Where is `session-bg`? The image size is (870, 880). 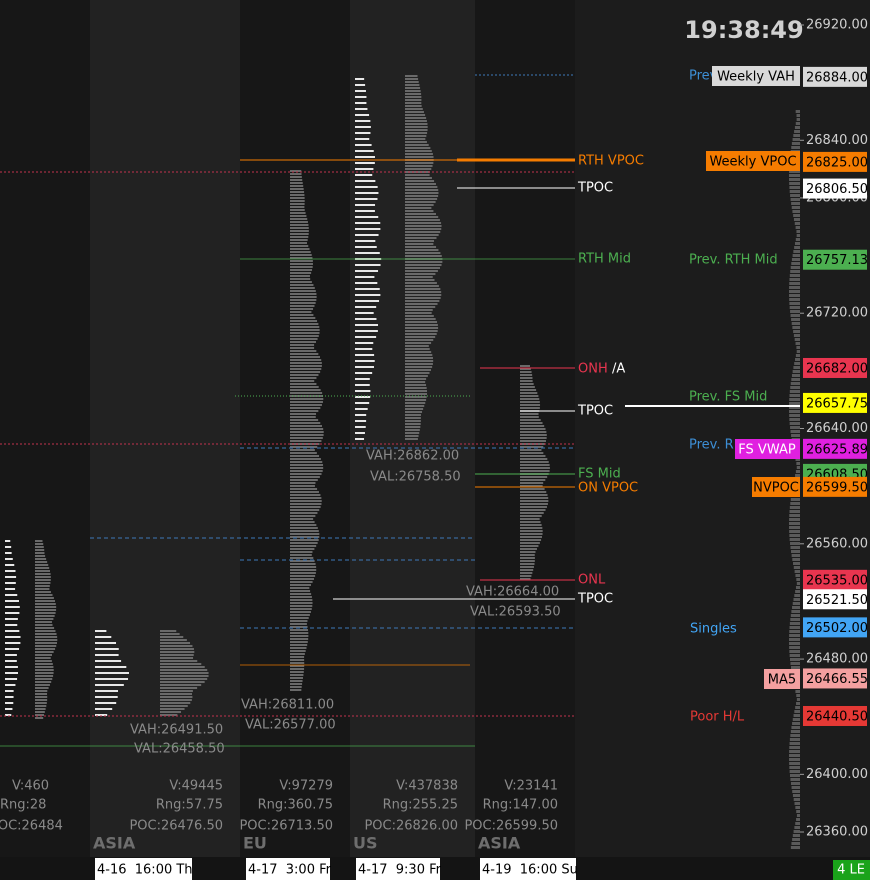 session-bg is located at coordinates (412, 428).